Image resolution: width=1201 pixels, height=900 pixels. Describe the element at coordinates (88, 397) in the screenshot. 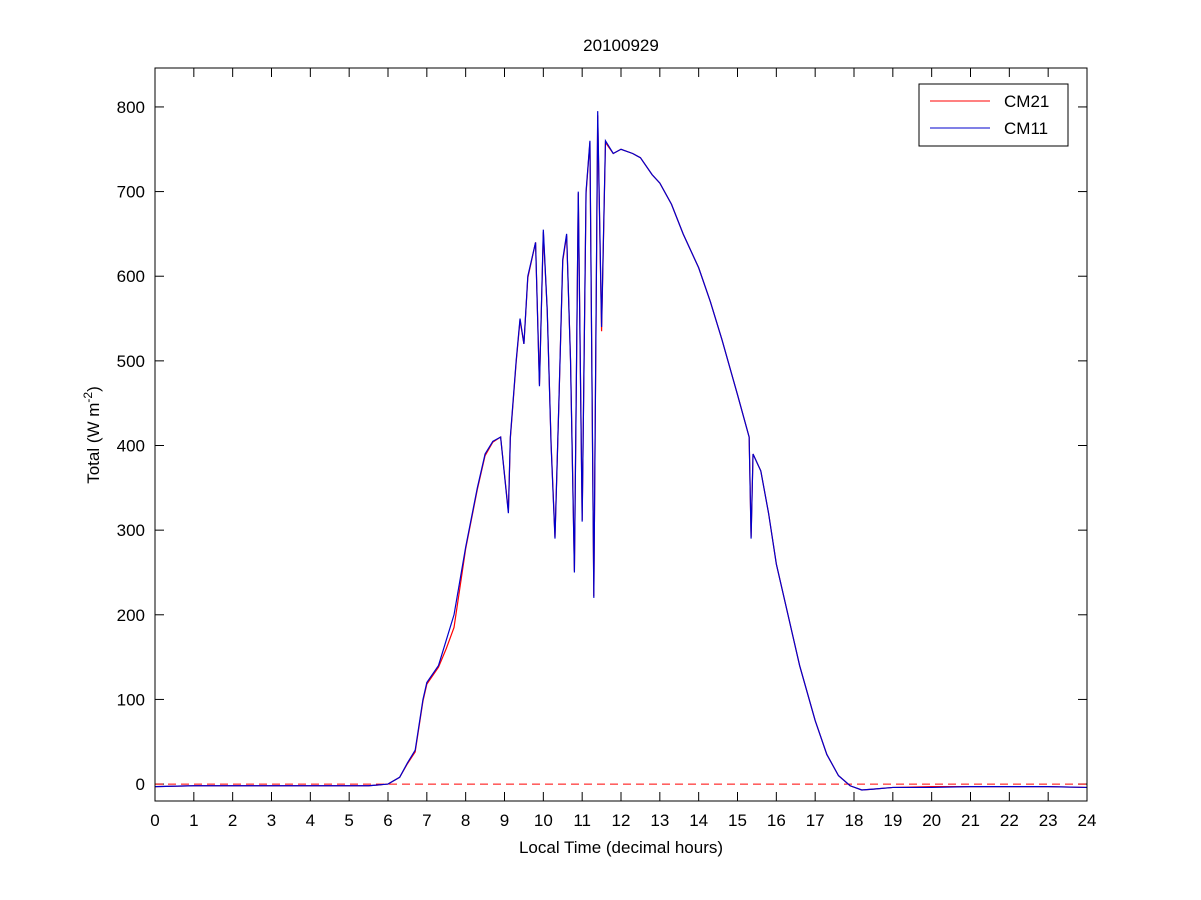

I see `y-label-sup: -2` at that location.